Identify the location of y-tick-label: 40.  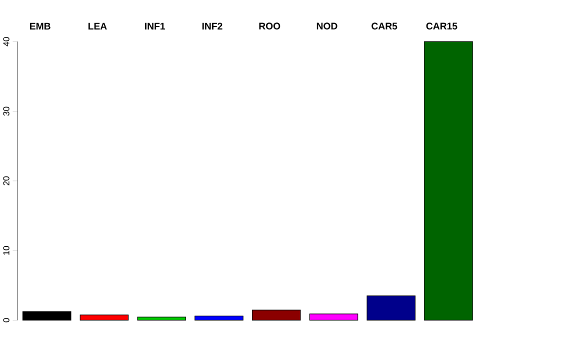
(6, 41).